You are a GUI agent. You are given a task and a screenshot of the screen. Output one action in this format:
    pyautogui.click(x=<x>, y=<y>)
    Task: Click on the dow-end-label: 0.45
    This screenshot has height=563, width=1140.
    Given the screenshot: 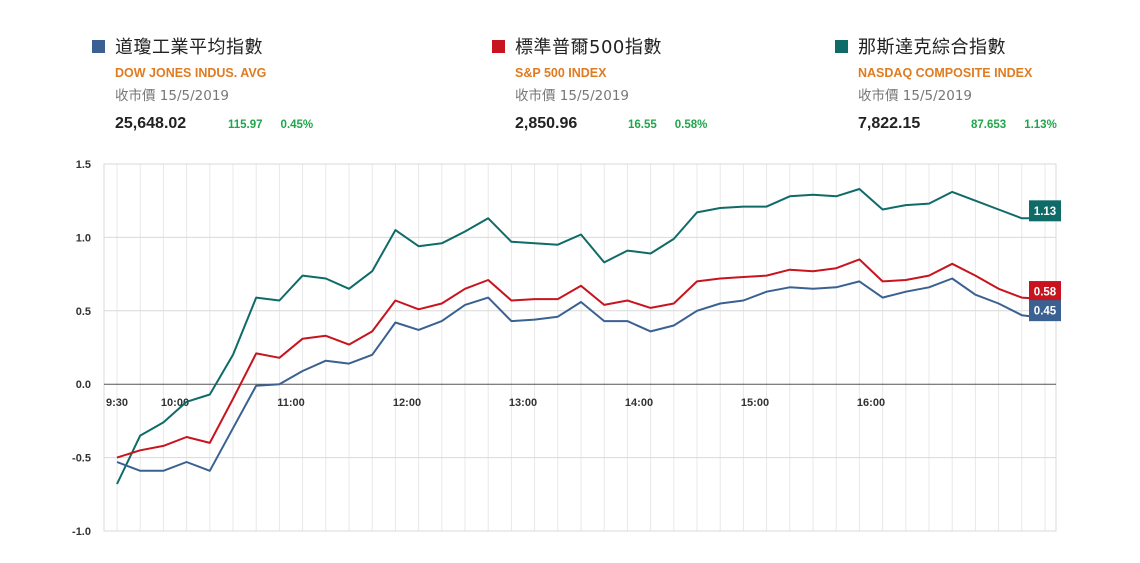 What is the action you would take?
    pyautogui.click(x=1045, y=312)
    